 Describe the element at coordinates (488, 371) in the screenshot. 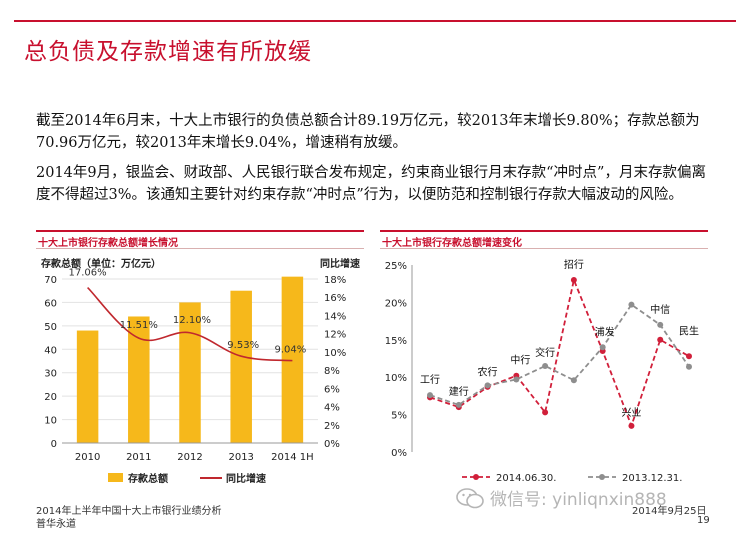

I see `chart2-category-label: 农行` at that location.